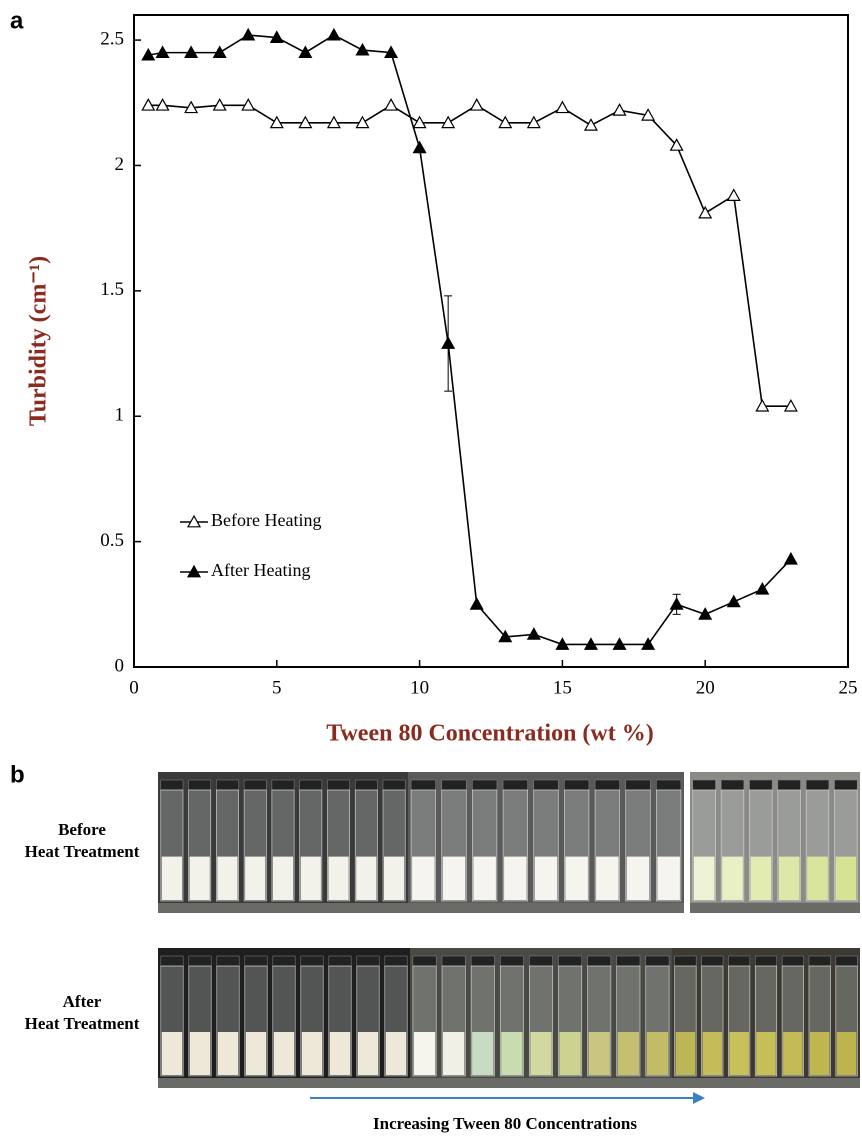  Describe the element at coordinates (260, 570) in the screenshot. I see `legend-label: After Heating` at that location.